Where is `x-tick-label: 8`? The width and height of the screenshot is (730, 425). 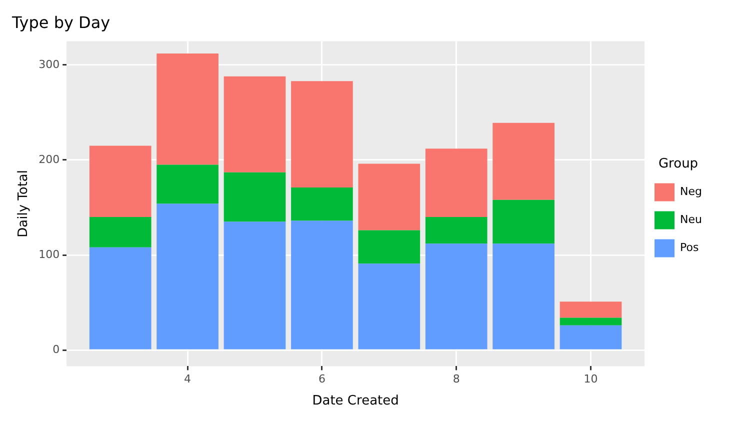
x-tick-label: 8 is located at coordinates (456, 379).